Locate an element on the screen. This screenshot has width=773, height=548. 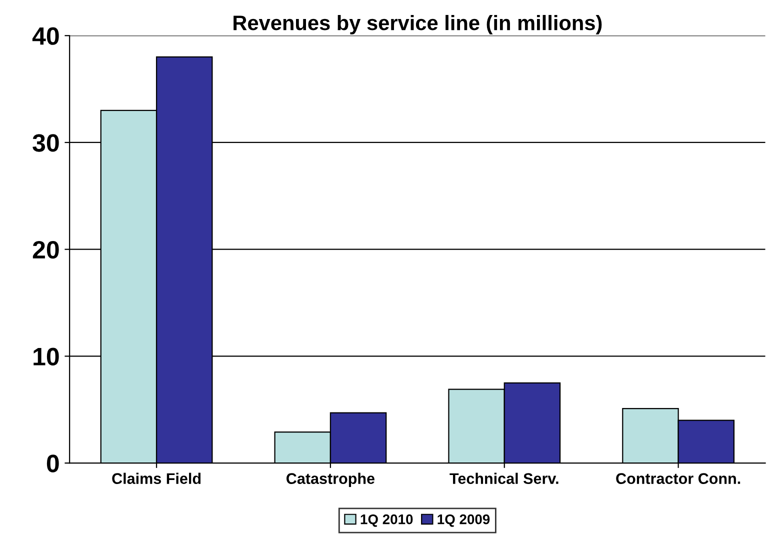
y-tick-label: 0 is located at coordinates (52, 463).